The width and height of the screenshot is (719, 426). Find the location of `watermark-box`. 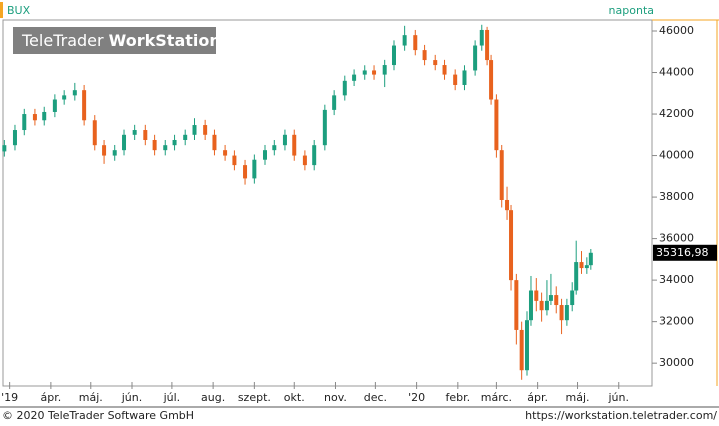

watermark-box is located at coordinates (114, 40).